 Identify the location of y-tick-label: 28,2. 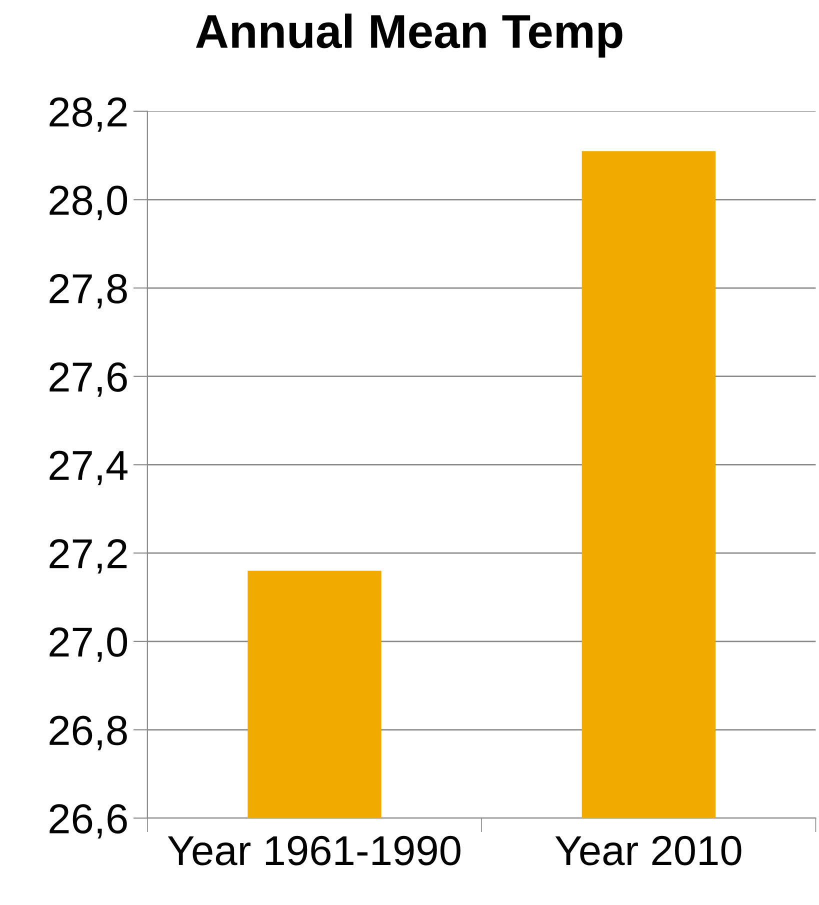
(88, 114).